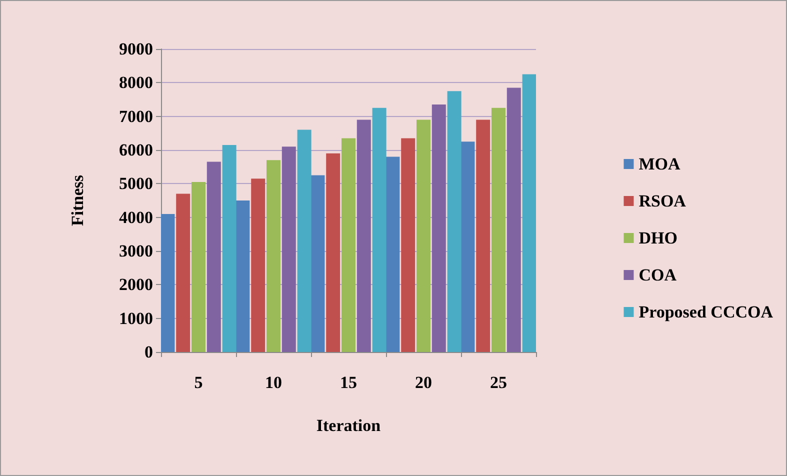 The image size is (787, 476). Describe the element at coordinates (136, 49) in the screenshot. I see `y-tick-label: 9000` at that location.